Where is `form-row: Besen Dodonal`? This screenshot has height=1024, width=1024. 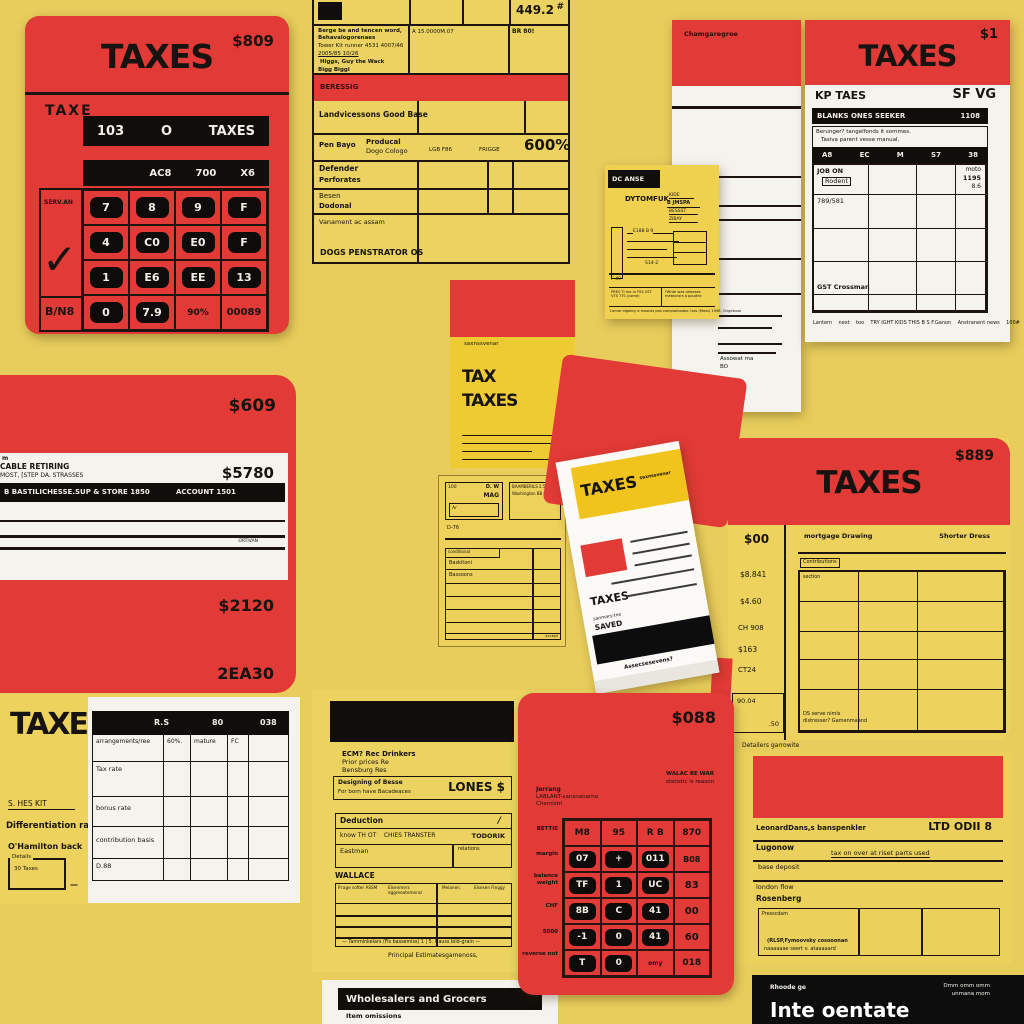
form-row: Besen Dodonal is located at coordinates (441, 202).